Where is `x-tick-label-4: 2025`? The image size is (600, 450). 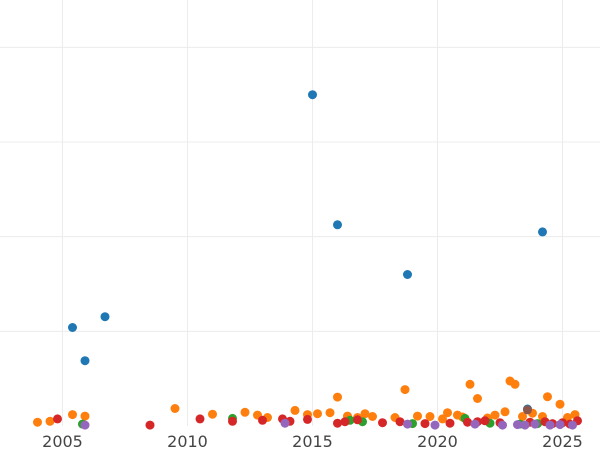 x-tick-label-4: 2025 is located at coordinates (562, 441).